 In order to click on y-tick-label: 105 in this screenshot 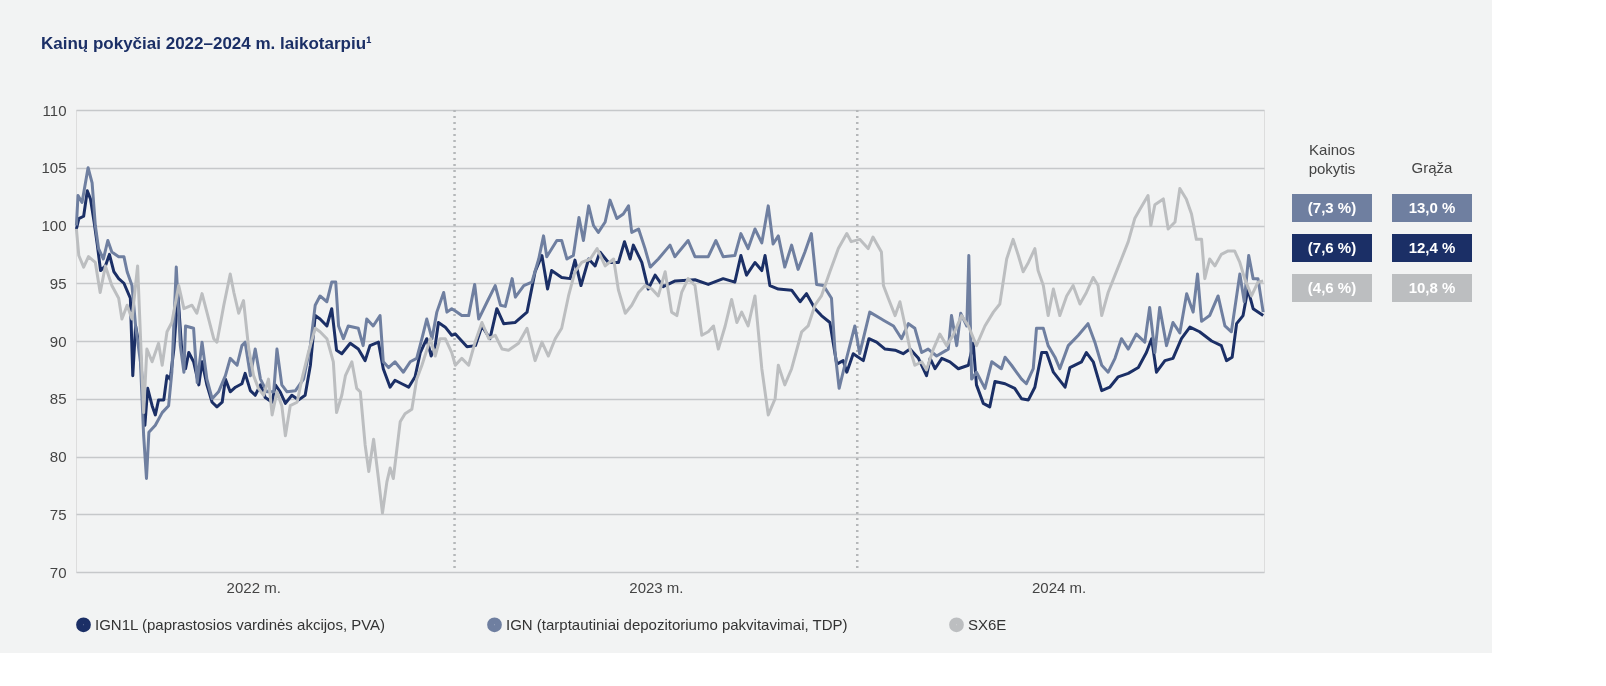, I will do `click(54, 168)`.